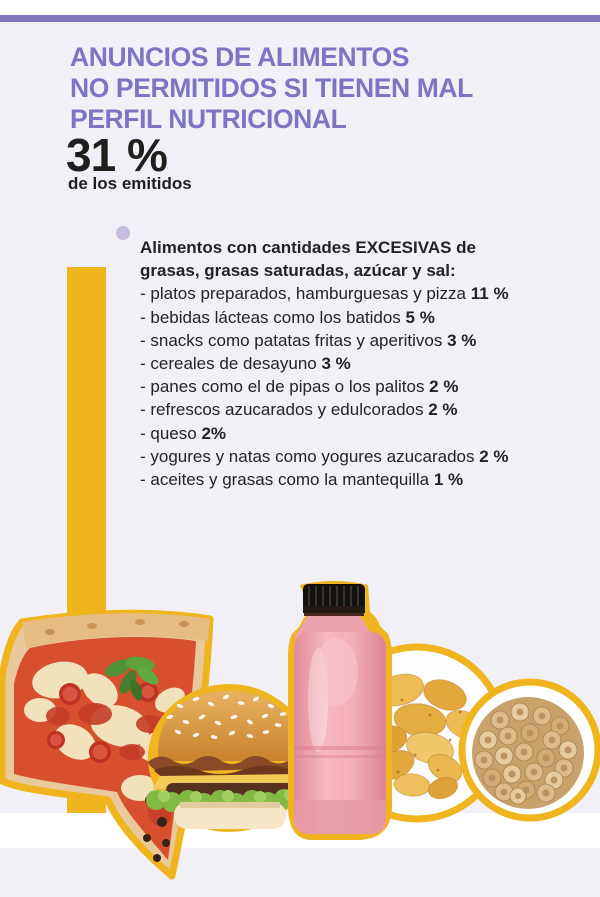  I want to click on title-line-2: NO PERMITIDOS SI TIENEN MAL, so click(271, 88).